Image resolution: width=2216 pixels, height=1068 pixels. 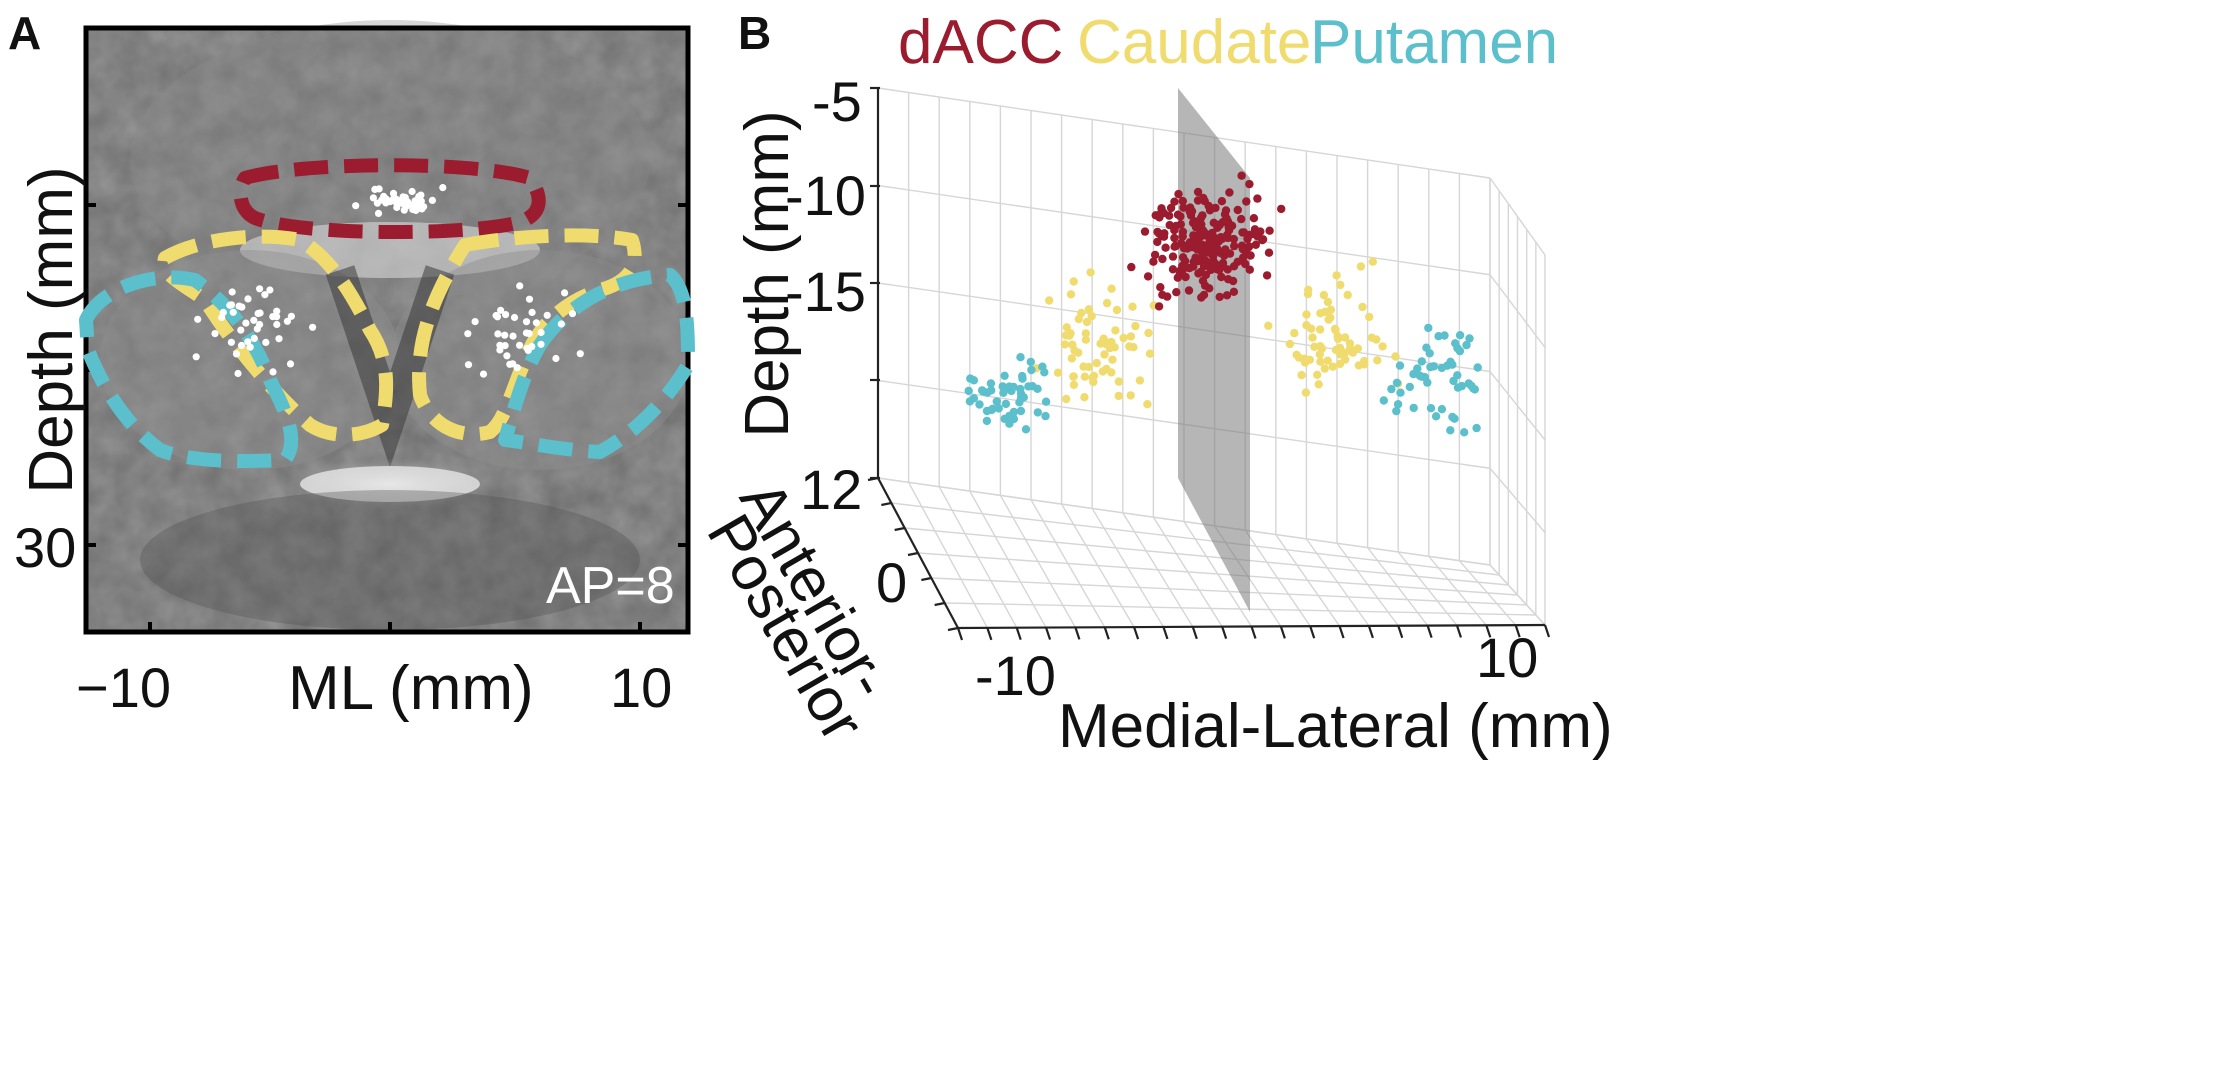 What do you see at coordinates (123, 687) in the screenshot?
I see `panel-a-xtick-left: −10` at bounding box center [123, 687].